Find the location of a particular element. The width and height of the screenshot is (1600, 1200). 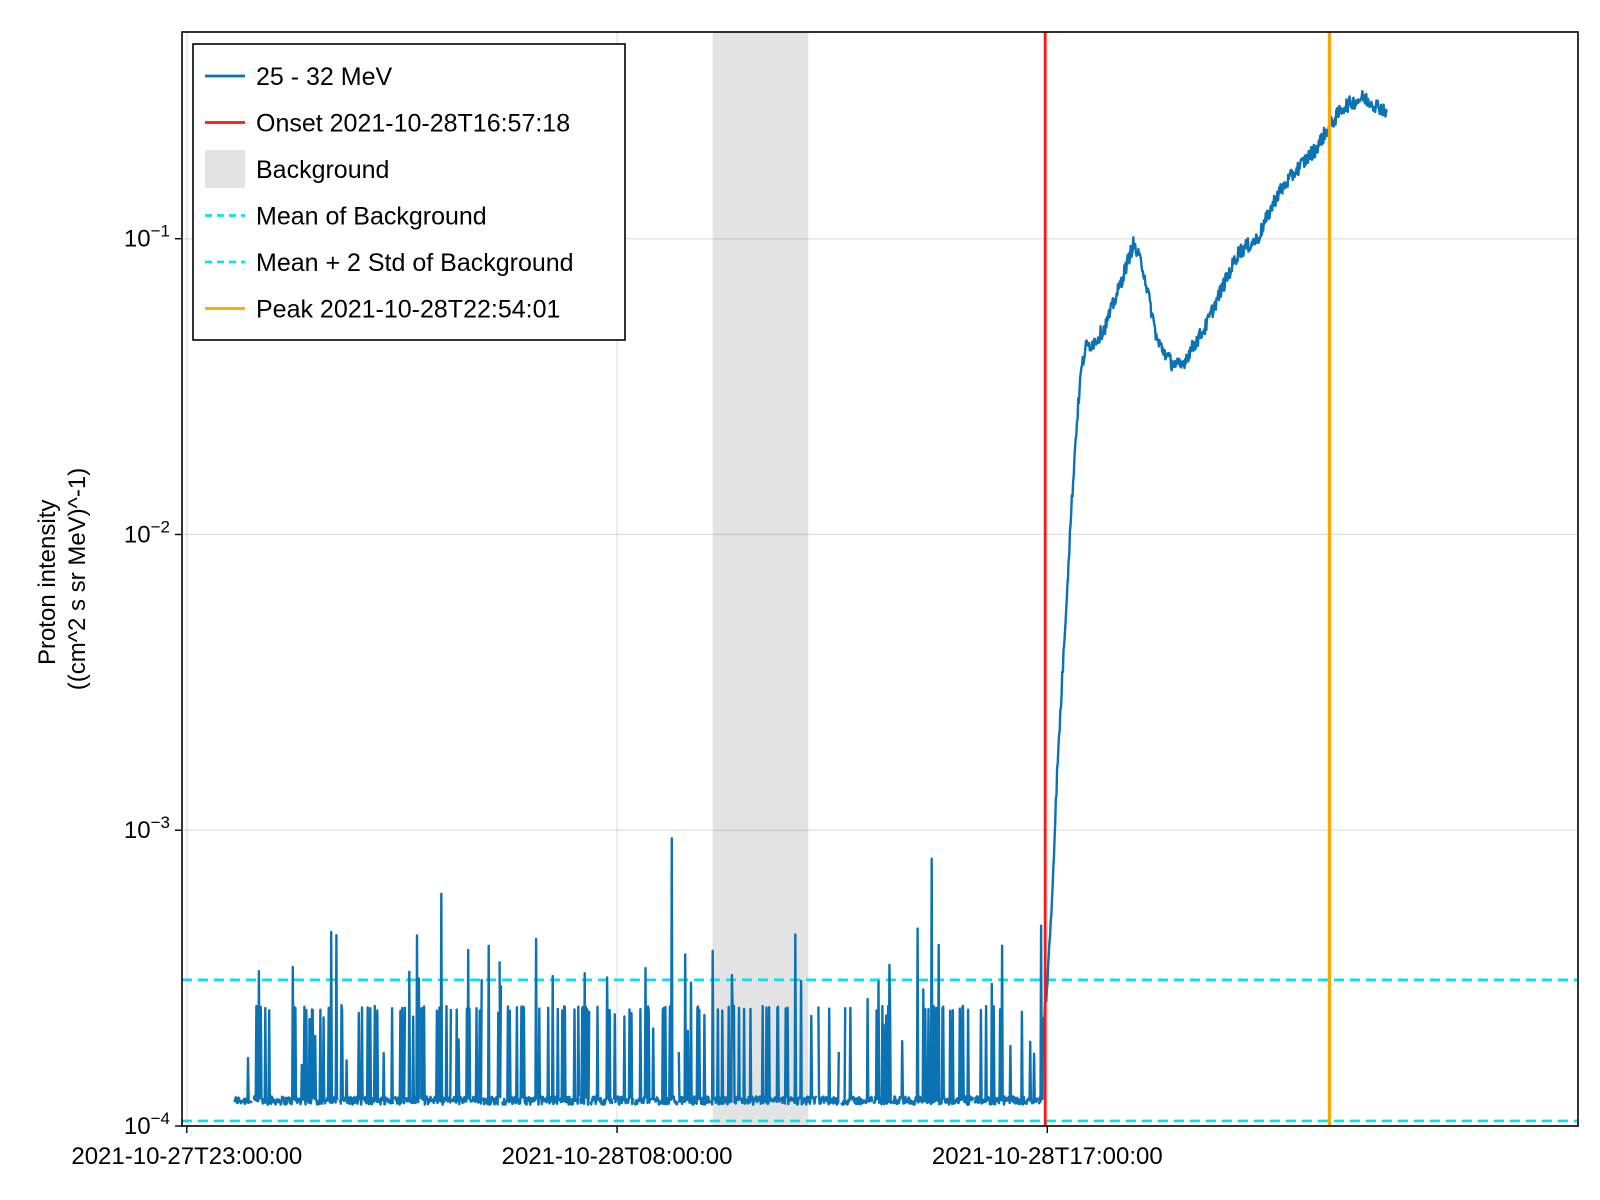

legend-entry: Mean + 2 Std of Background is located at coordinates (389, 263).